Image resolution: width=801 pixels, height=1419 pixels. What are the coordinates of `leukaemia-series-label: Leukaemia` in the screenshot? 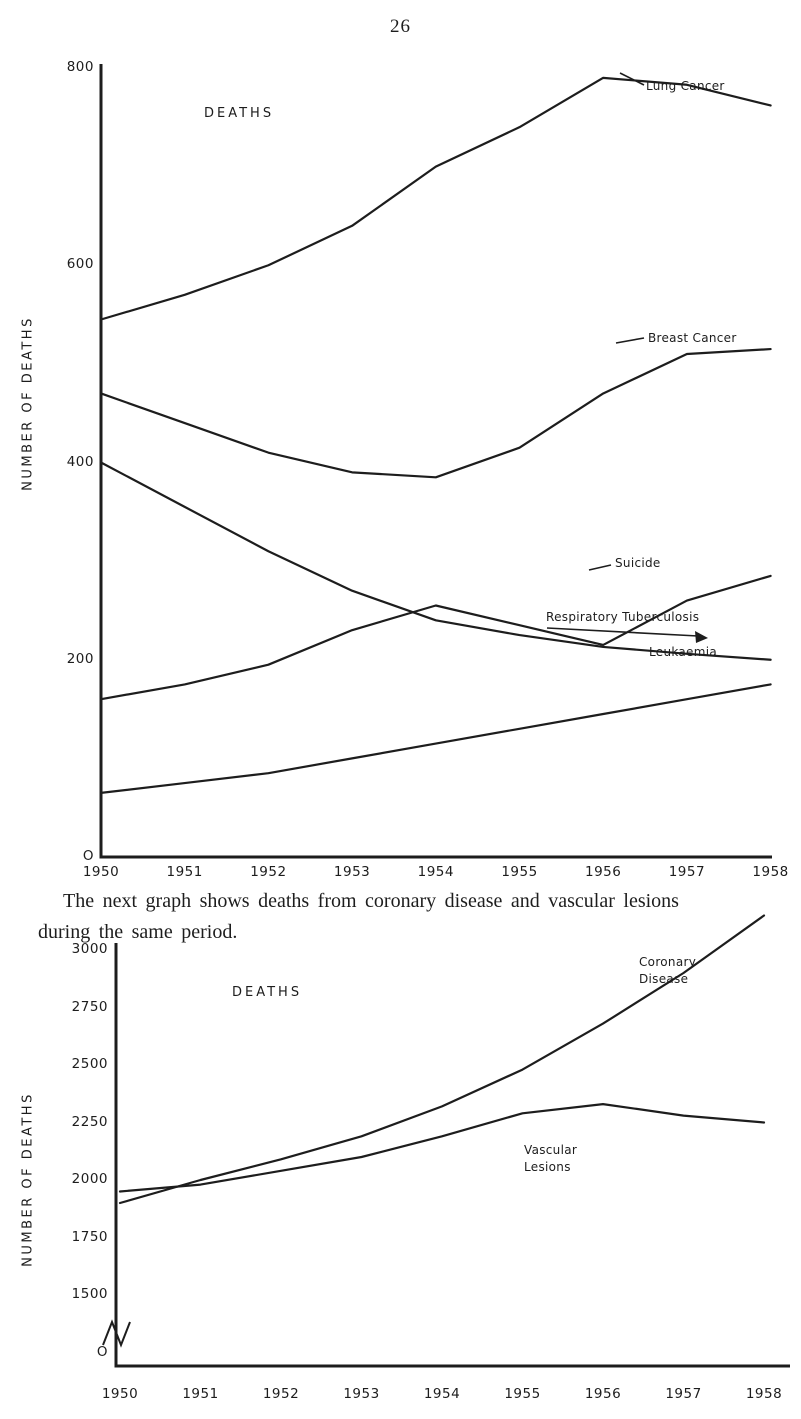 It's located at (683, 652).